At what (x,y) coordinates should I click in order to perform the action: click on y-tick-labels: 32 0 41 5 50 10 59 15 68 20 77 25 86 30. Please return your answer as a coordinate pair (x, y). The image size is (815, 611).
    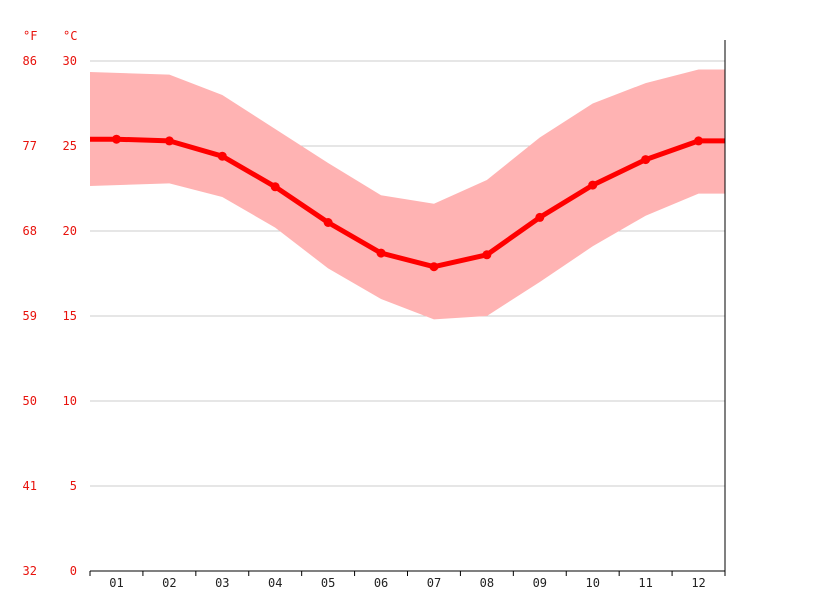
    Looking at the image, I should click on (50, 316).